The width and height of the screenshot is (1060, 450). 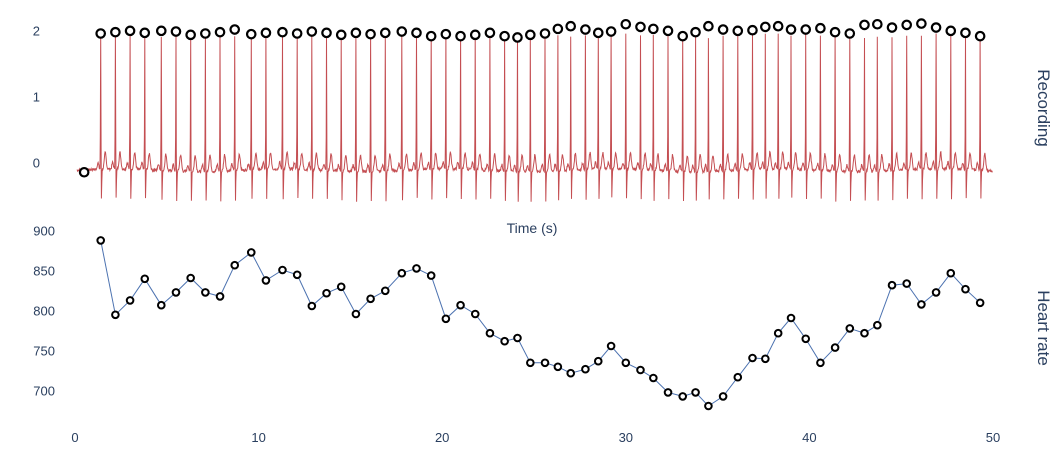 What do you see at coordinates (44, 391) in the screenshot?
I see `heart-rate-y-tick-label: 700` at bounding box center [44, 391].